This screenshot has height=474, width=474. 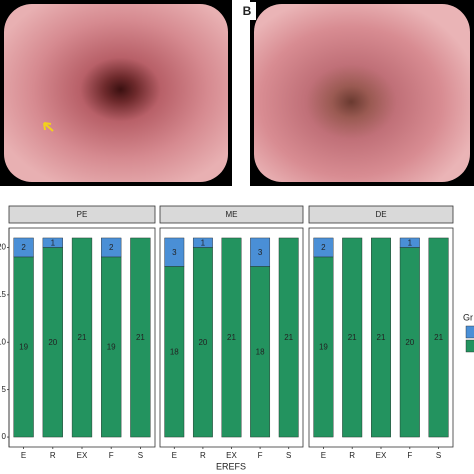 I want to click on facet-title: ME, so click(x=232, y=214).